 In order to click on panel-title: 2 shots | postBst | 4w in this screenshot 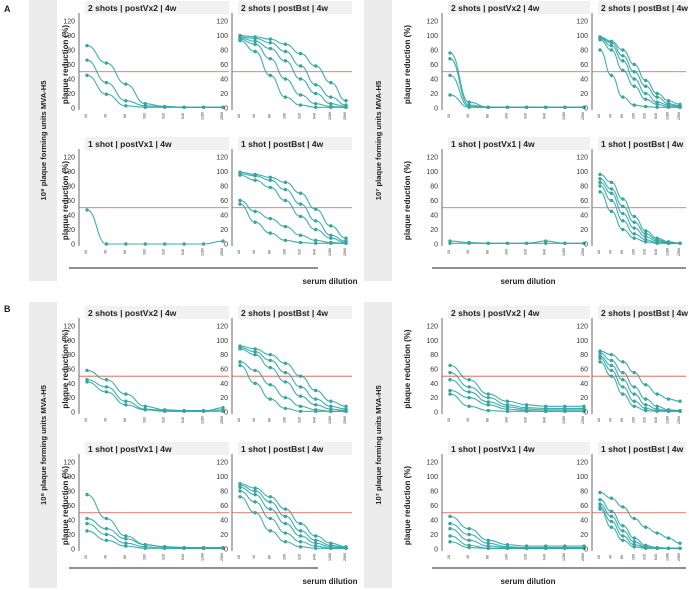, I will do `click(284, 8)`.